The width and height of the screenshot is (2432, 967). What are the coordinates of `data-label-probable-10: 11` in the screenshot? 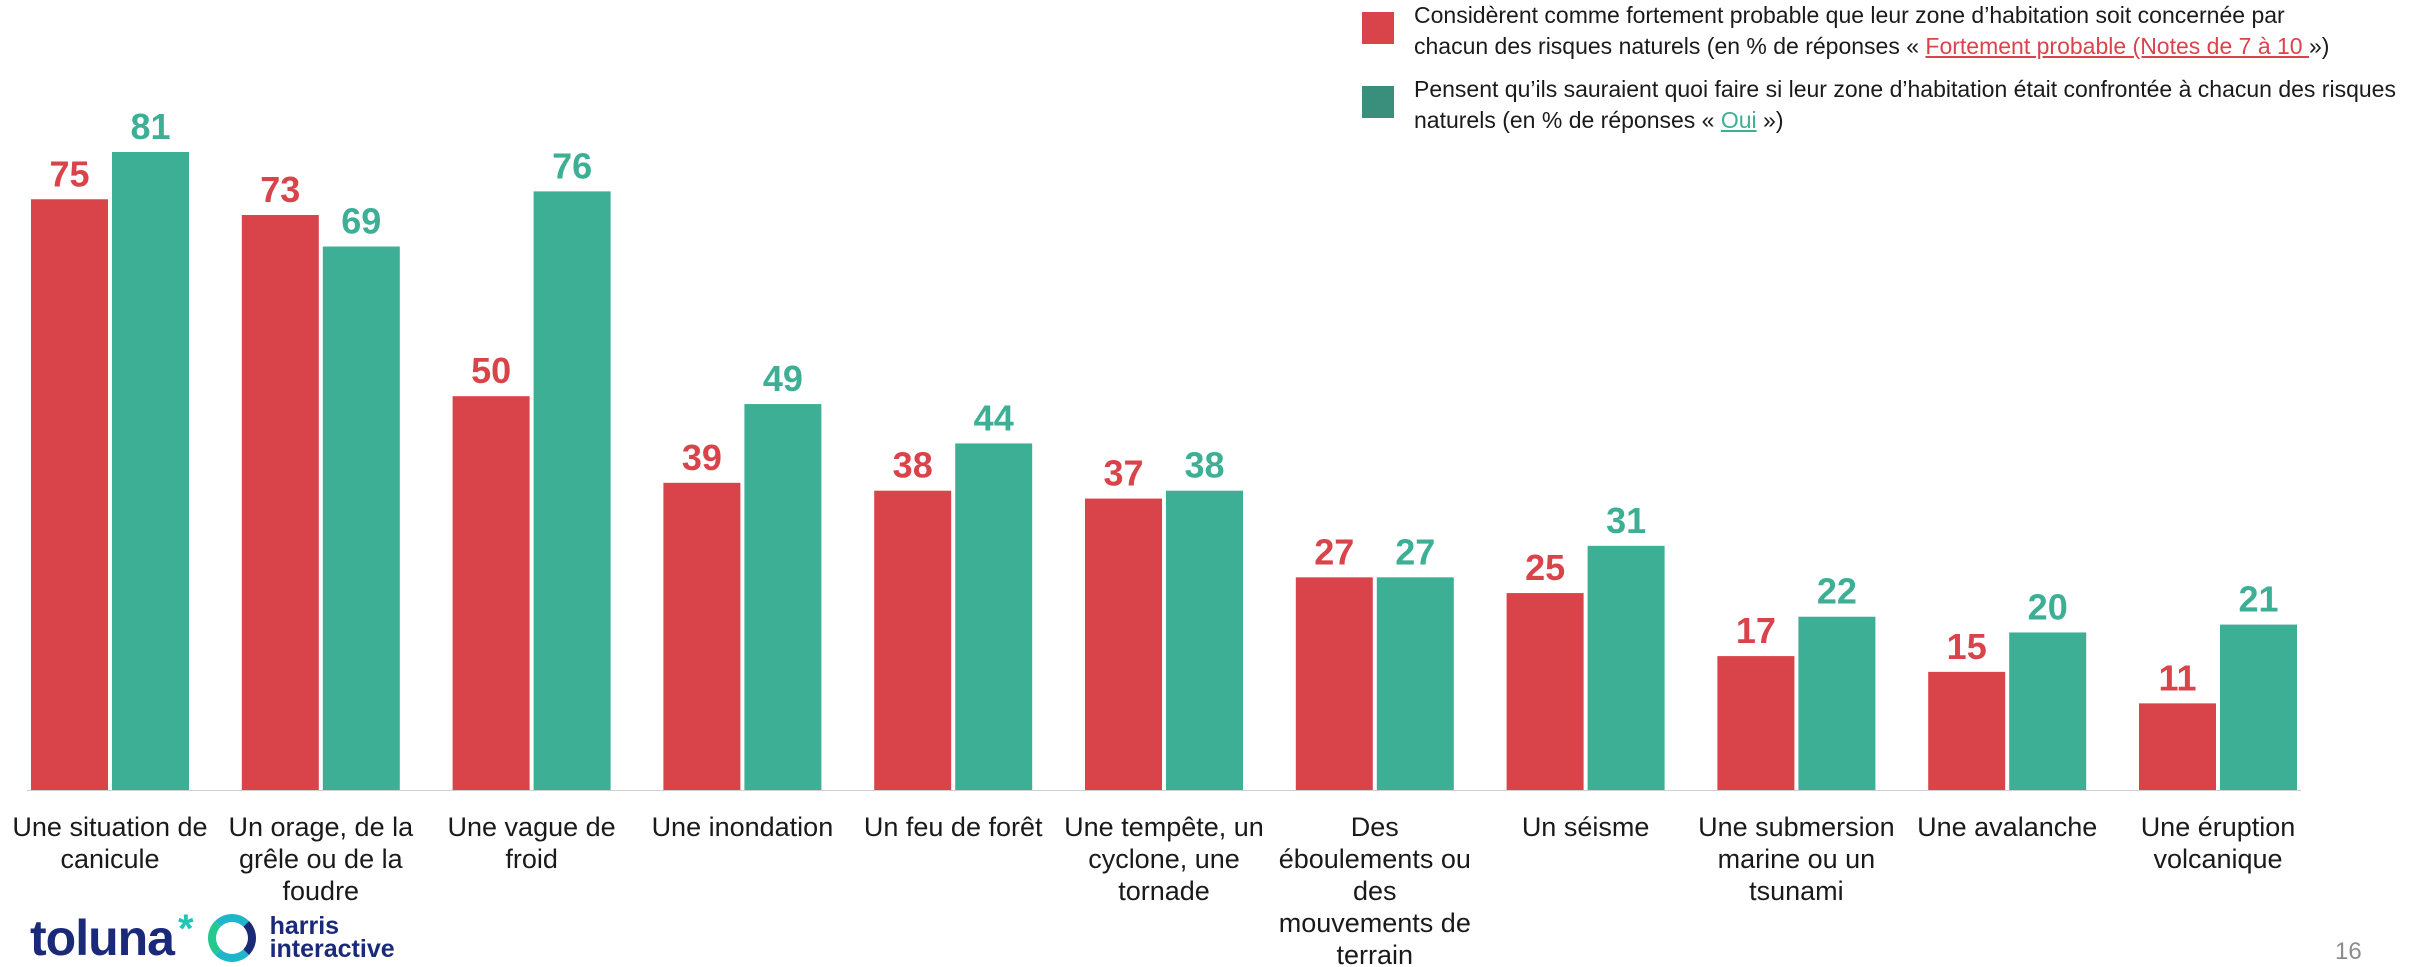 It's located at (2177, 677).